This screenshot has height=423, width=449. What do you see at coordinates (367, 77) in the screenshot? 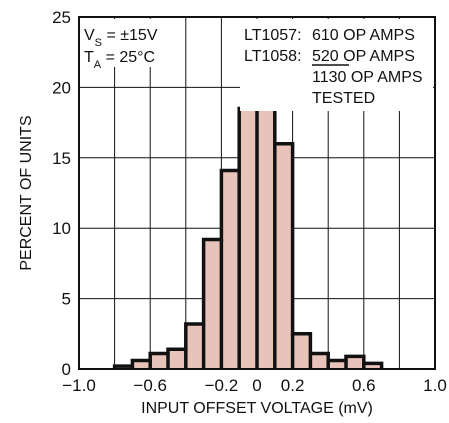
I see `total-value: 1130 OP AMPS` at bounding box center [367, 77].